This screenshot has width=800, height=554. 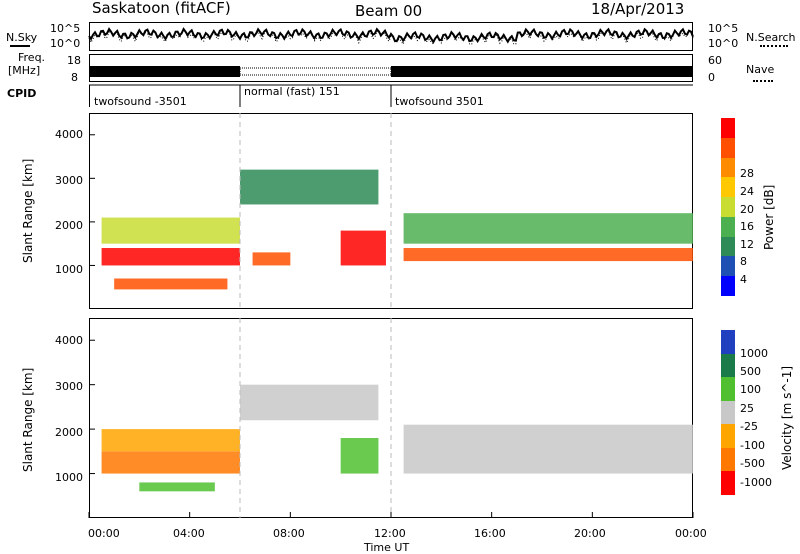 I want to click on nave-label: Nave, so click(x=760, y=69).